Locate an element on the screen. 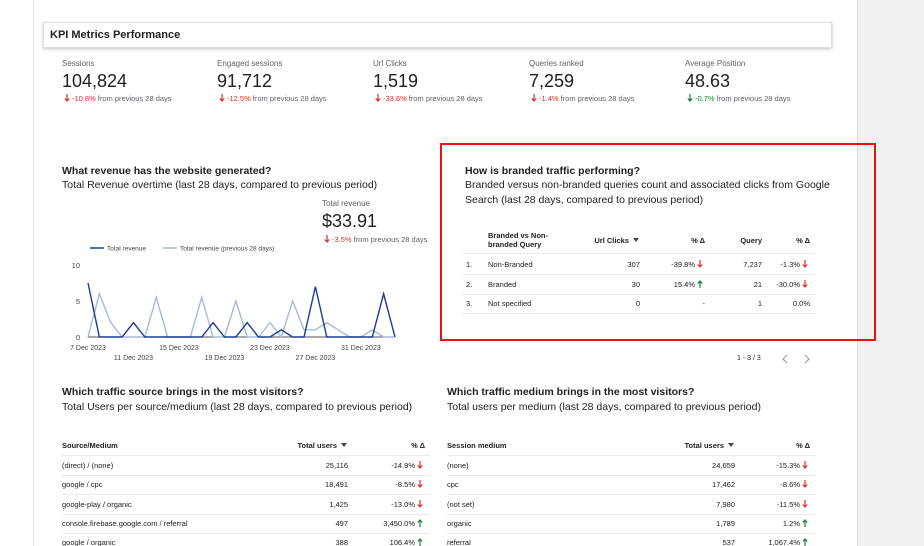 This screenshot has height=546, width=924. kpi-value: 104,824 is located at coordinates (95, 81).